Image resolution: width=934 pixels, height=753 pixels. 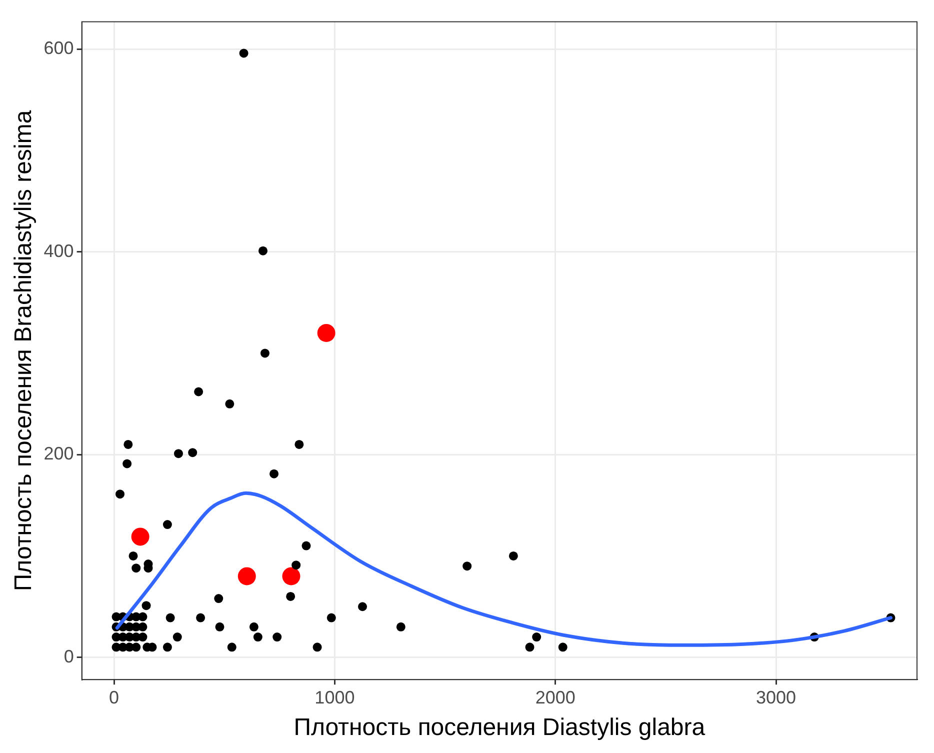 What do you see at coordinates (24, 351) in the screenshot?
I see `y-axis-title: Плотность поселения Brachidiastylis resima` at bounding box center [24, 351].